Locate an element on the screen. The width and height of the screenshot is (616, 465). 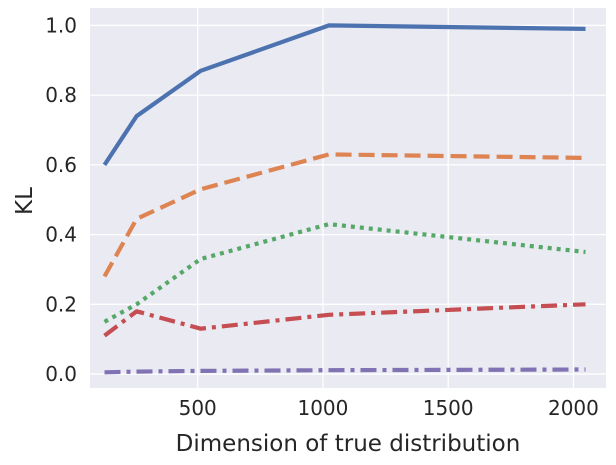
y-tick-label: 1.0 is located at coordinates (61, 25).